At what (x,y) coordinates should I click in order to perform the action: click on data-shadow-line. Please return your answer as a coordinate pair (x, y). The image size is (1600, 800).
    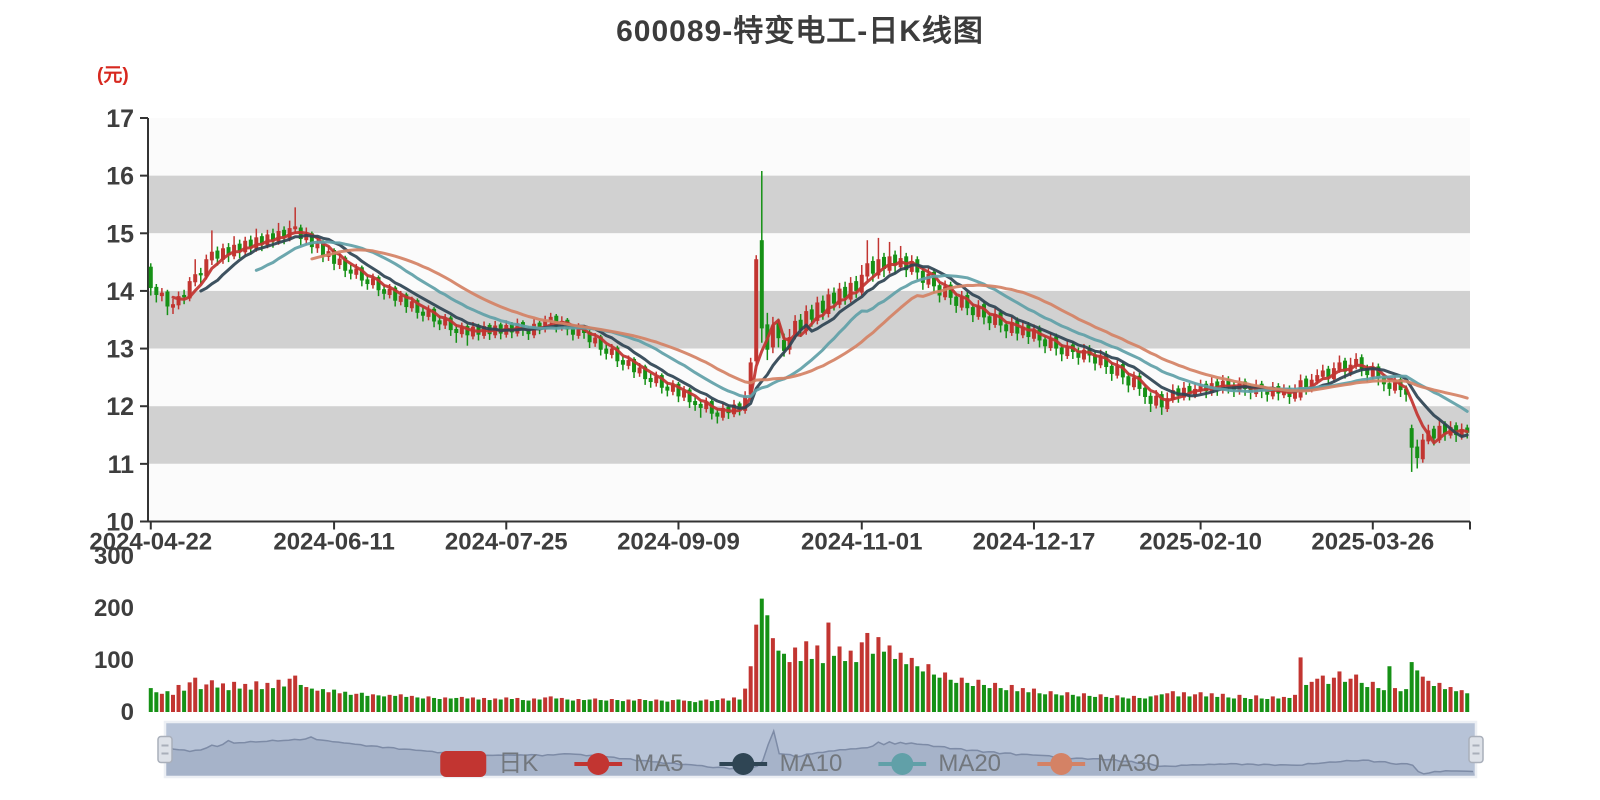
    Looking at the image, I should click on (820, 751).